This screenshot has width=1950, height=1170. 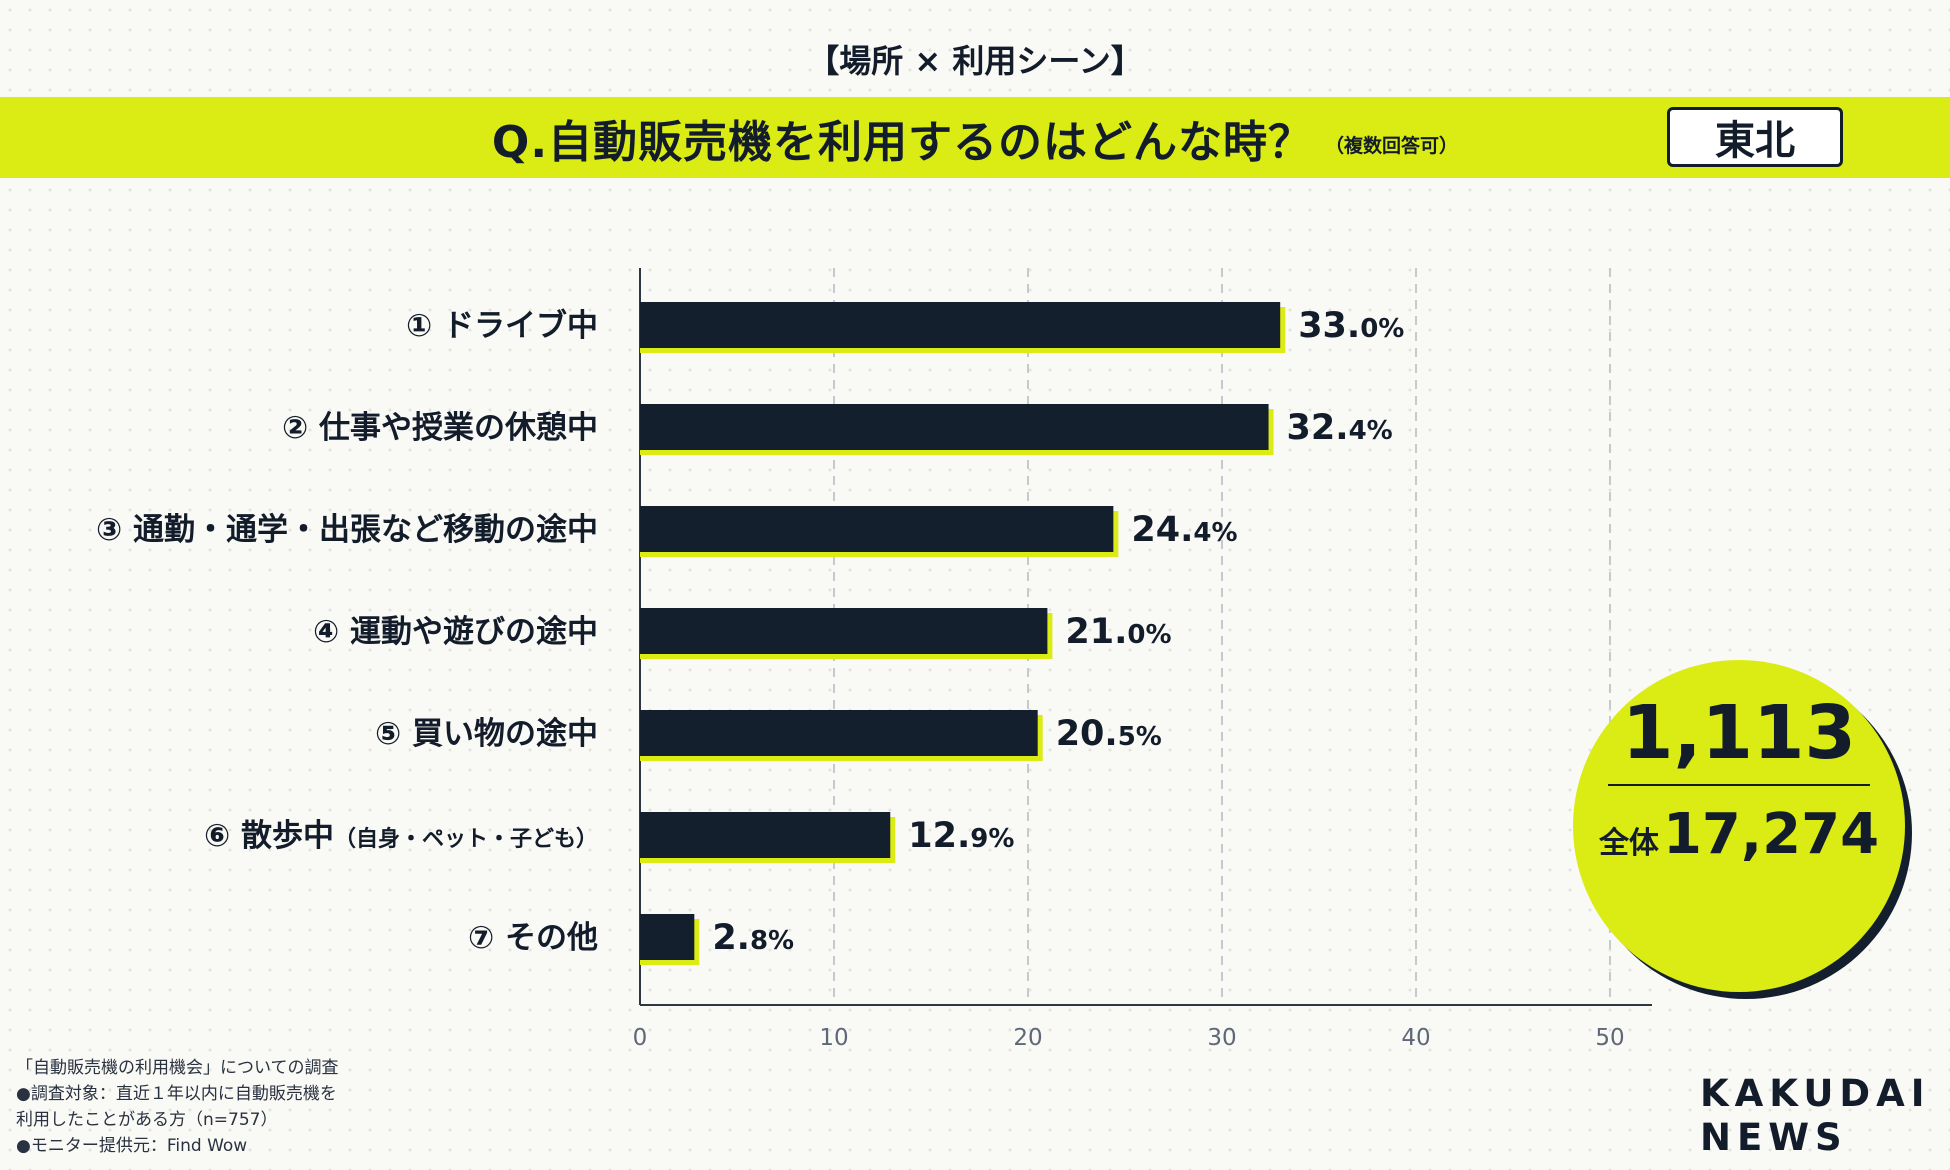 I want to click on x-tick-label: 0, so click(x=640, y=1038).